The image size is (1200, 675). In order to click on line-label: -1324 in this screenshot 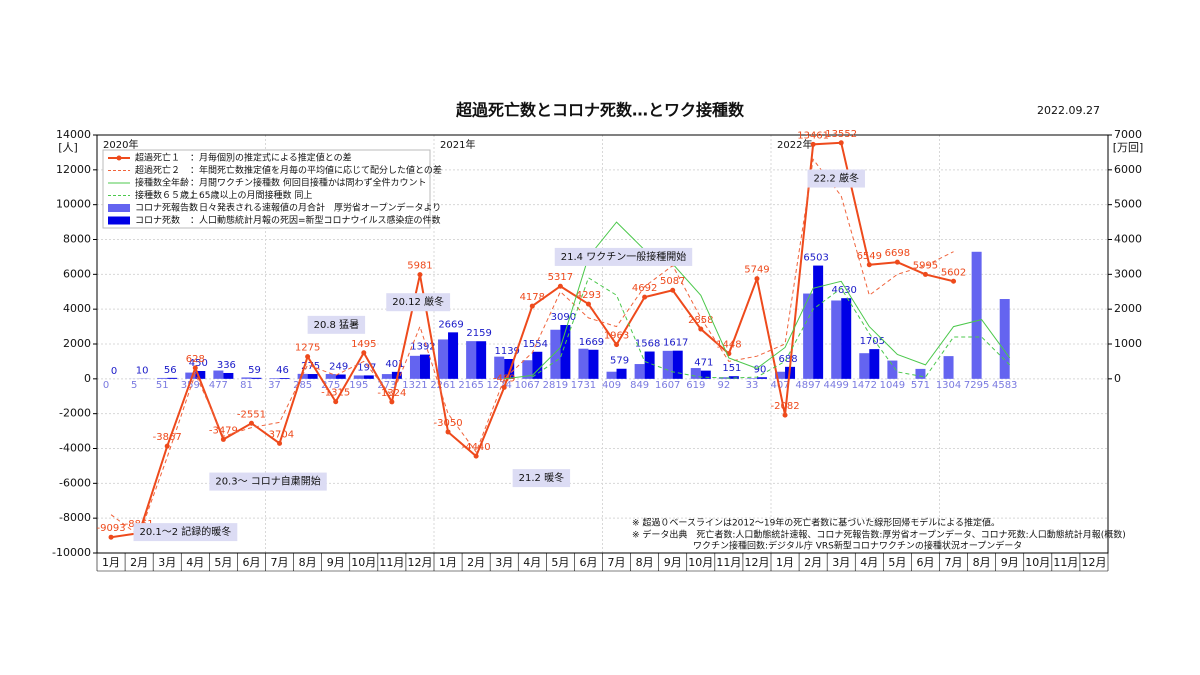, I will do `click(391, 393)`.